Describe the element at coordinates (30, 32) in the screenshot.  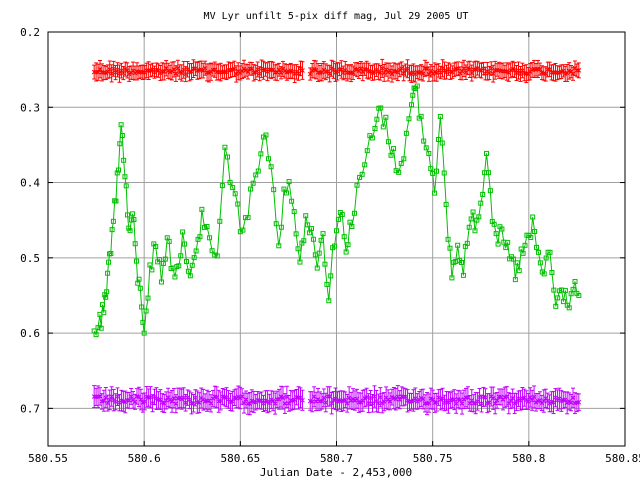
I see `y-tick-label: 0.2` at that location.